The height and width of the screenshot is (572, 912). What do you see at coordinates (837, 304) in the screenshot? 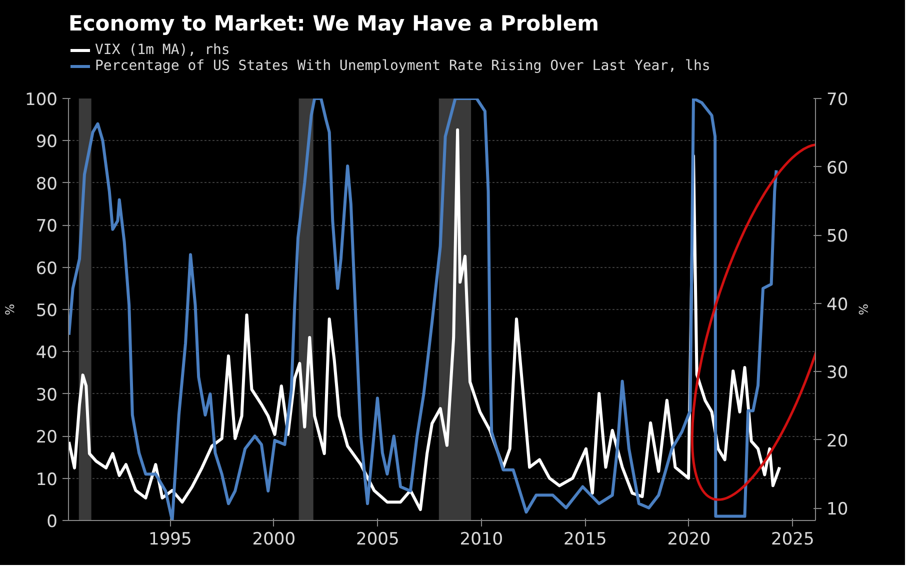
I see `y2-tick-label: 40` at bounding box center [837, 304].